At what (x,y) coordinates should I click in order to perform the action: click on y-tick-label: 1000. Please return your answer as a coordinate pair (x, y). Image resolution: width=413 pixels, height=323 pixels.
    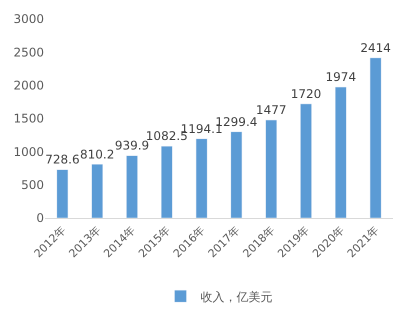
    Looking at the image, I should click on (28, 151).